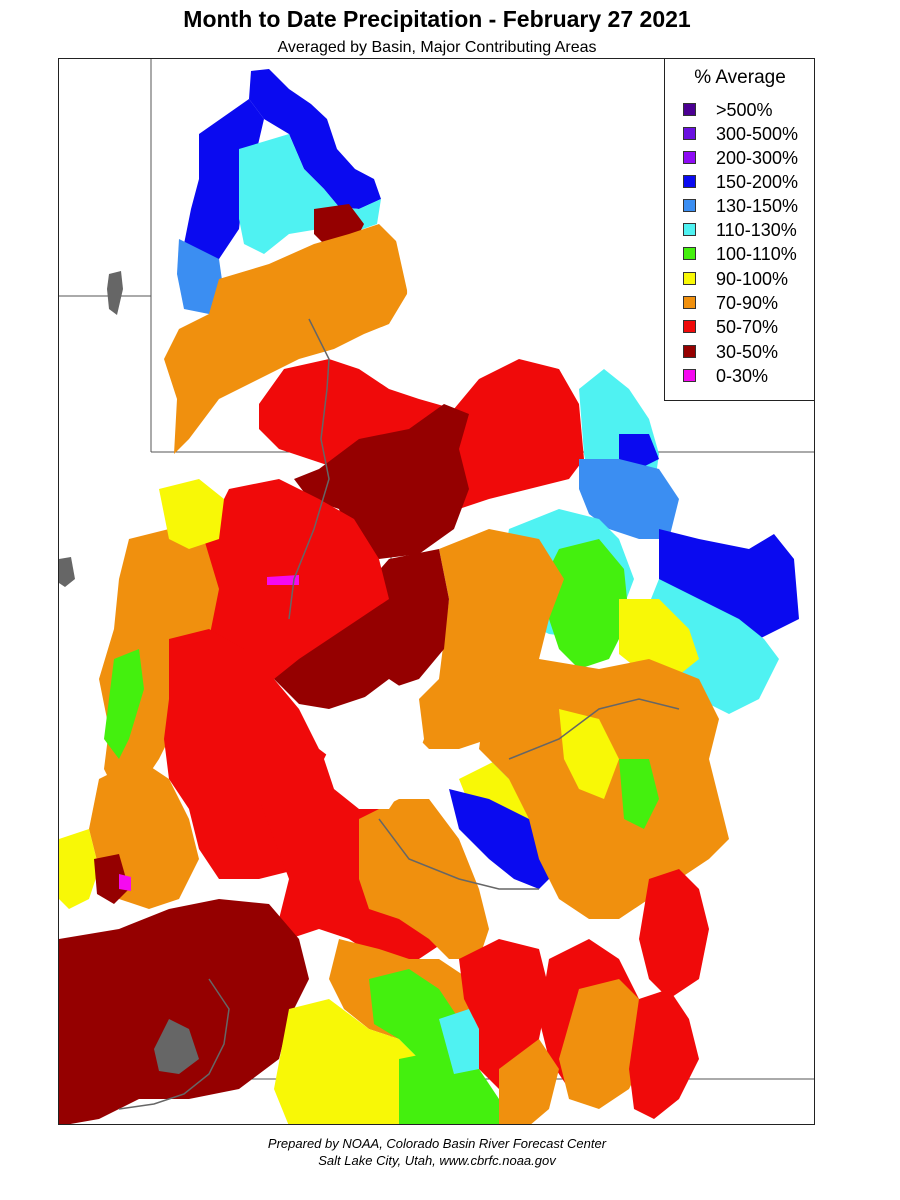  What do you see at coordinates (757, 206) in the screenshot?
I see `legend-label: 130-150%` at bounding box center [757, 206].